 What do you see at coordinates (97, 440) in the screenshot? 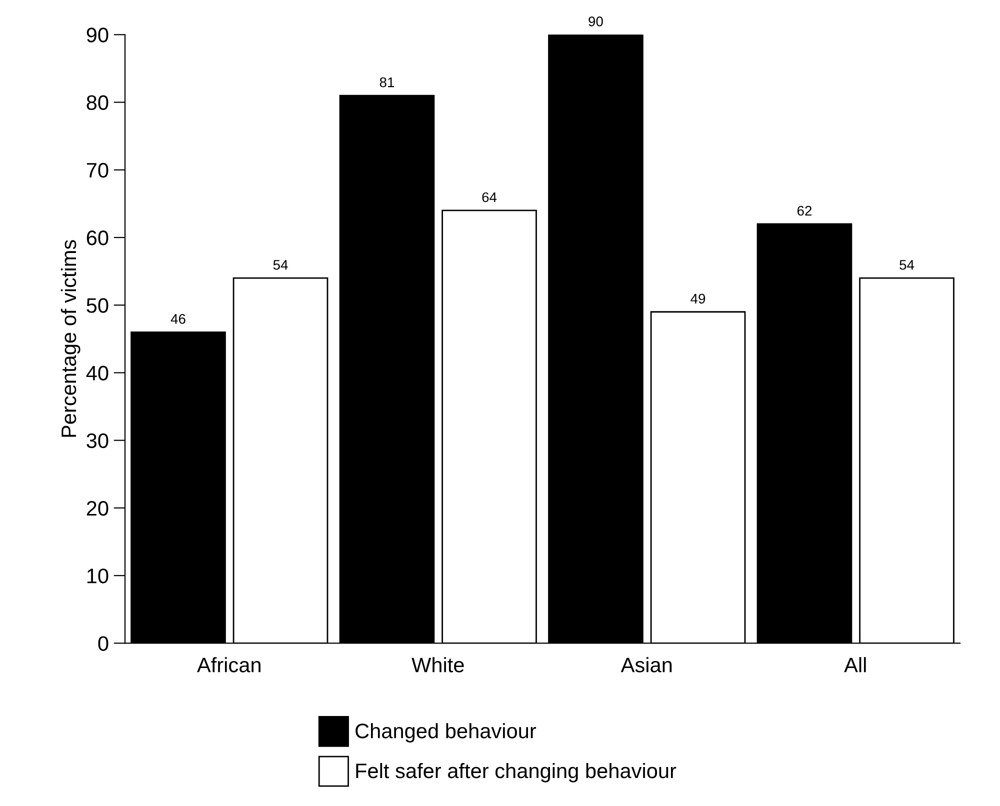
I see `y-tick-label: 30` at bounding box center [97, 440].